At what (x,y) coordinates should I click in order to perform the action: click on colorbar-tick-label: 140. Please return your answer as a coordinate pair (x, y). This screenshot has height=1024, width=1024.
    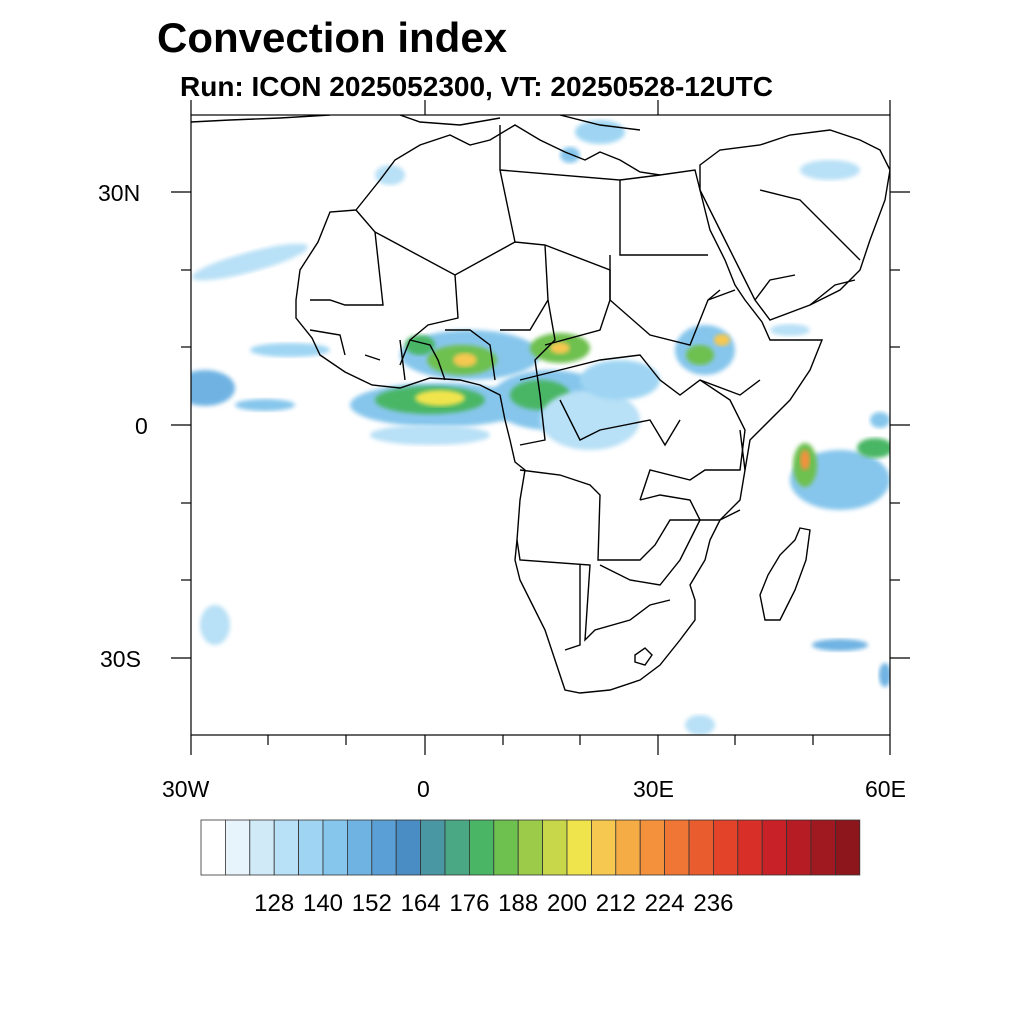
    Looking at the image, I should click on (323, 903).